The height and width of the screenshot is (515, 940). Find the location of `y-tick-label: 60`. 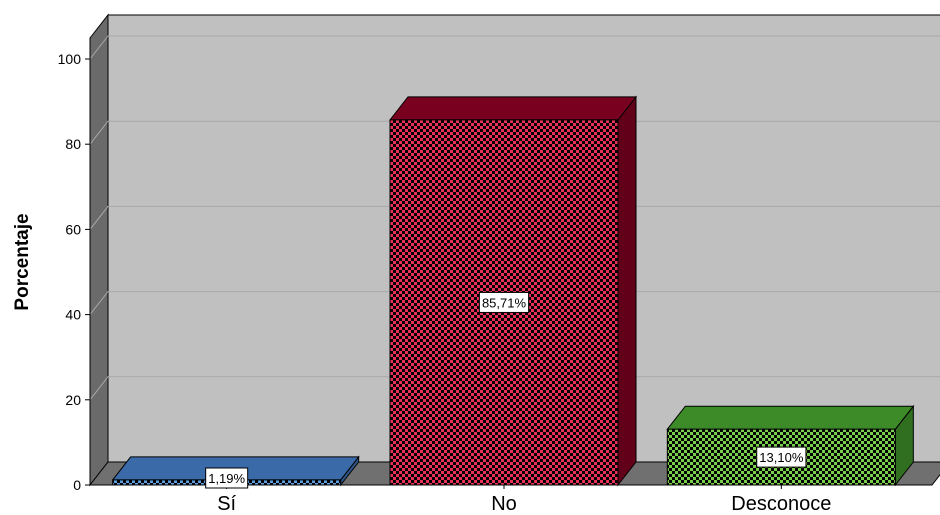

y-tick-label: 60 is located at coordinates (73, 229).